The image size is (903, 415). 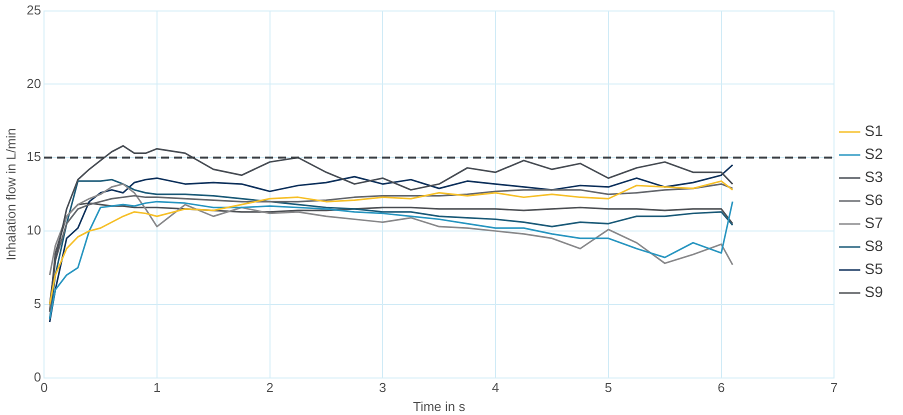 What do you see at coordinates (34, 156) in the screenshot?
I see `y-tick-label: 15` at bounding box center [34, 156].